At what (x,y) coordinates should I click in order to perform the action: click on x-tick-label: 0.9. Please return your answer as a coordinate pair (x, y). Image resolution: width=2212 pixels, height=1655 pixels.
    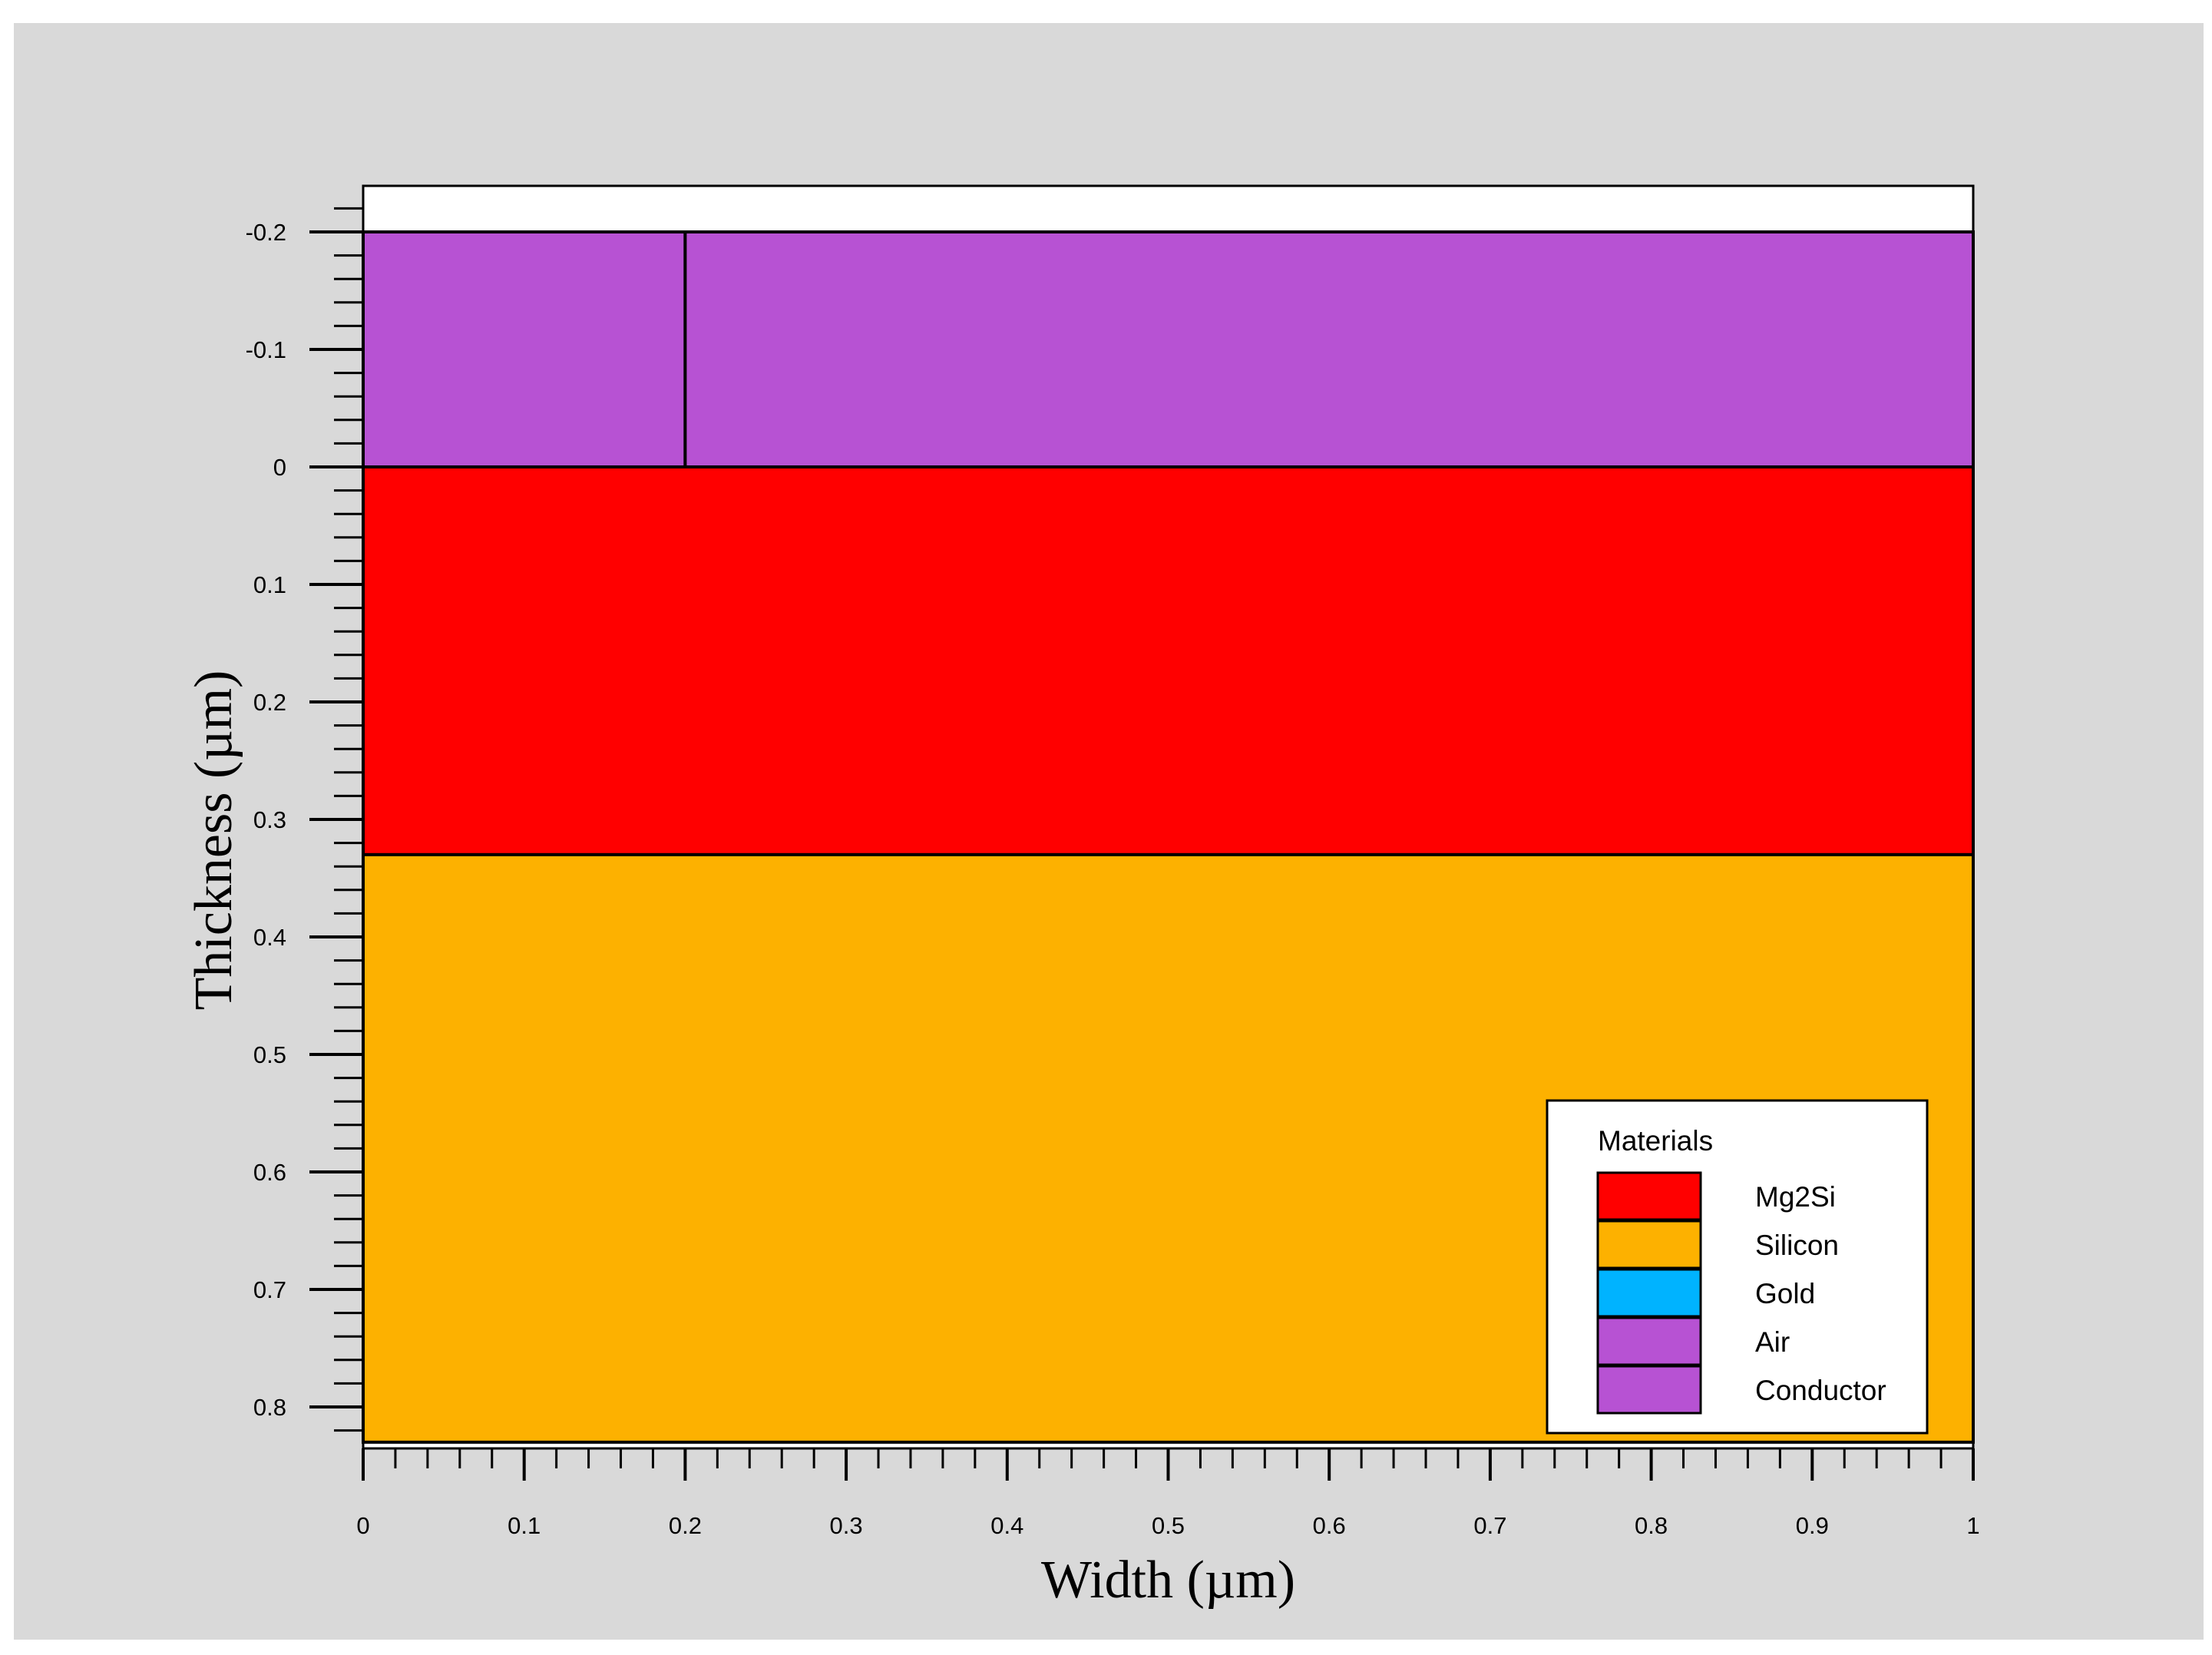
    Looking at the image, I should click on (1813, 1525).